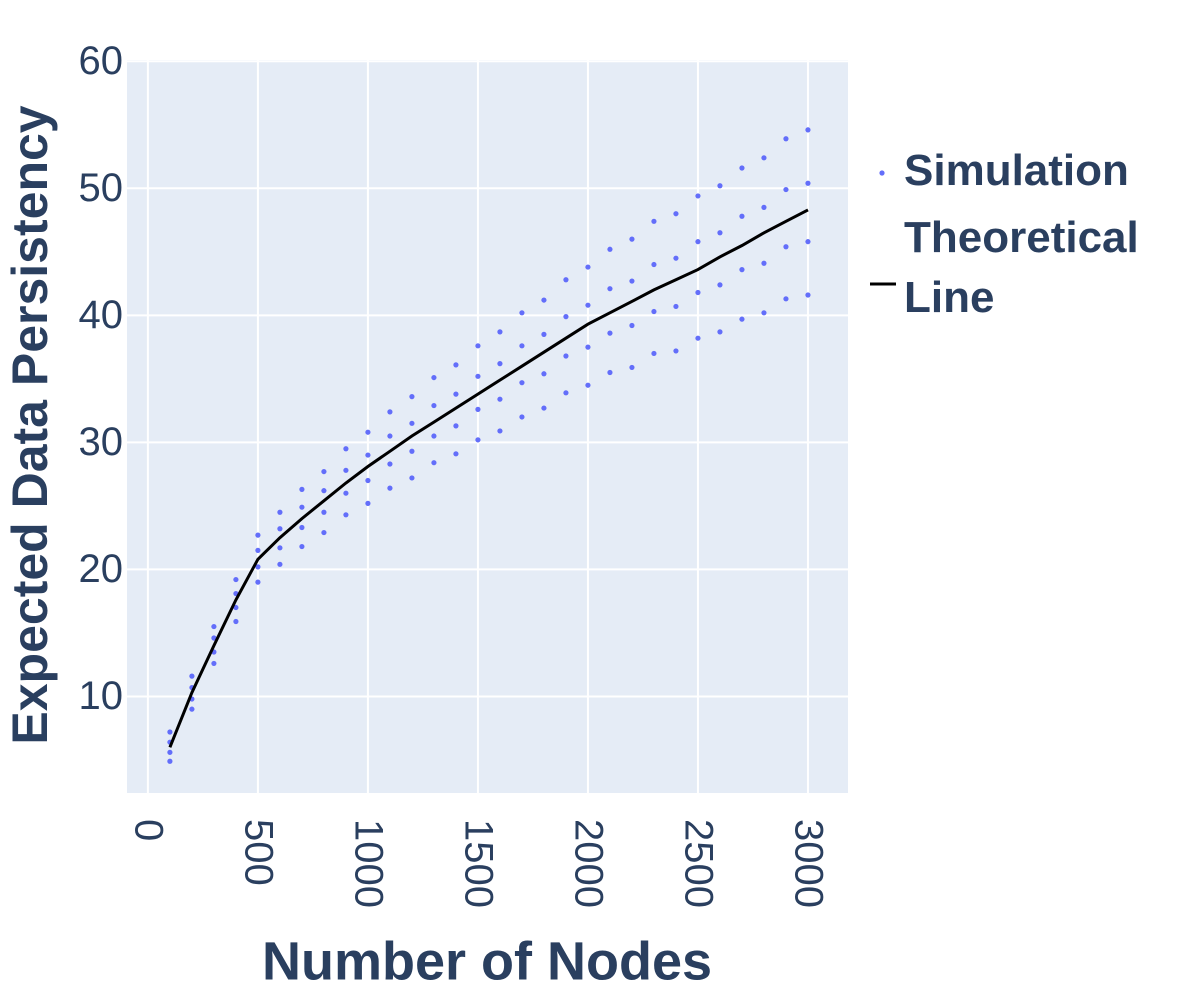 The width and height of the screenshot is (1200, 1000). What do you see at coordinates (101, 696) in the screenshot?
I see `y-tick-label: 10` at bounding box center [101, 696].